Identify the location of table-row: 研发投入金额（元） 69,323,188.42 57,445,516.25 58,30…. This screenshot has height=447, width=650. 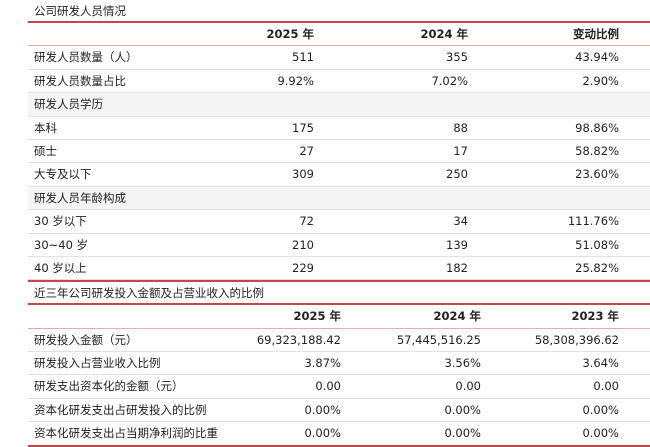
(339, 341).